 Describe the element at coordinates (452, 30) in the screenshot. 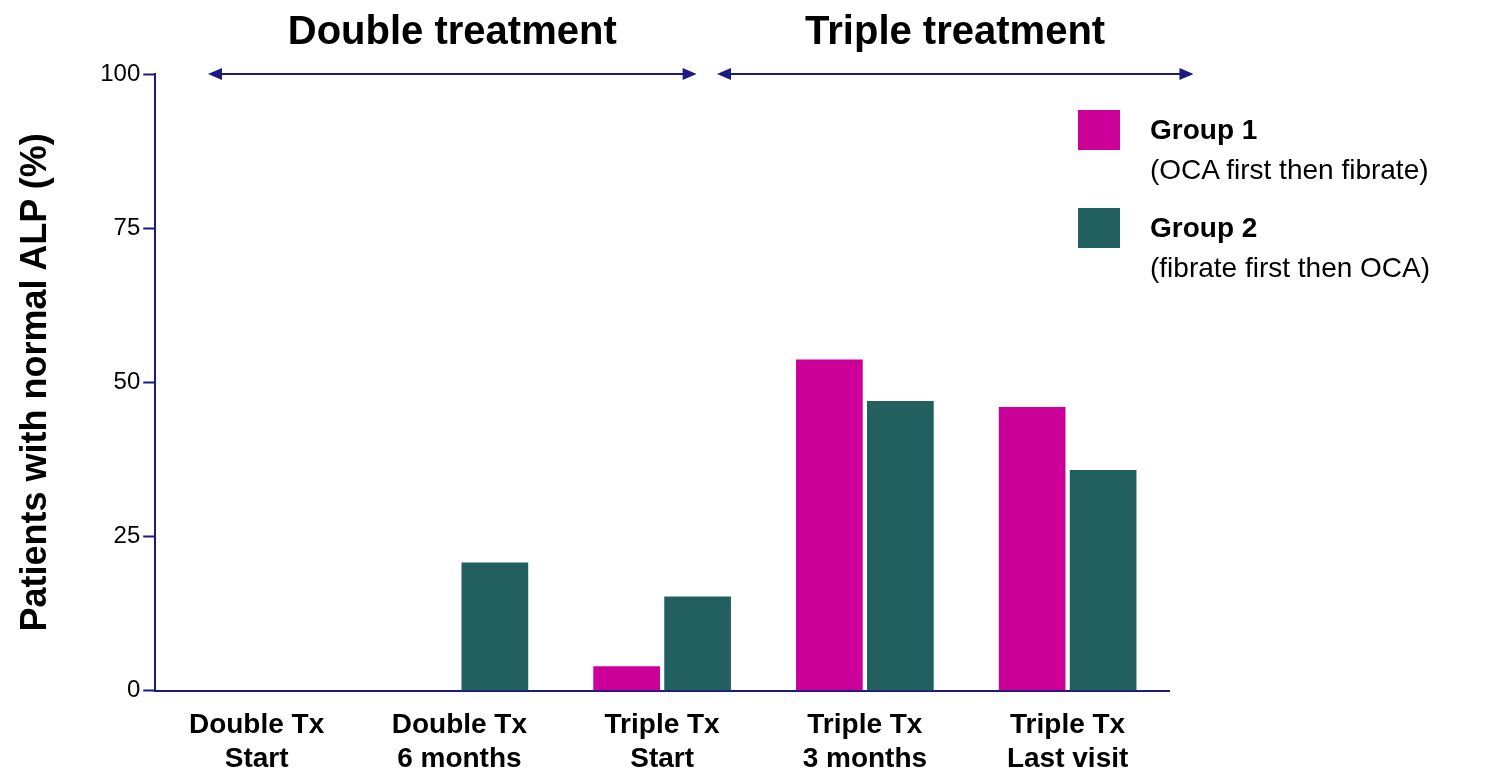

I see `text: Double treatment` at that location.